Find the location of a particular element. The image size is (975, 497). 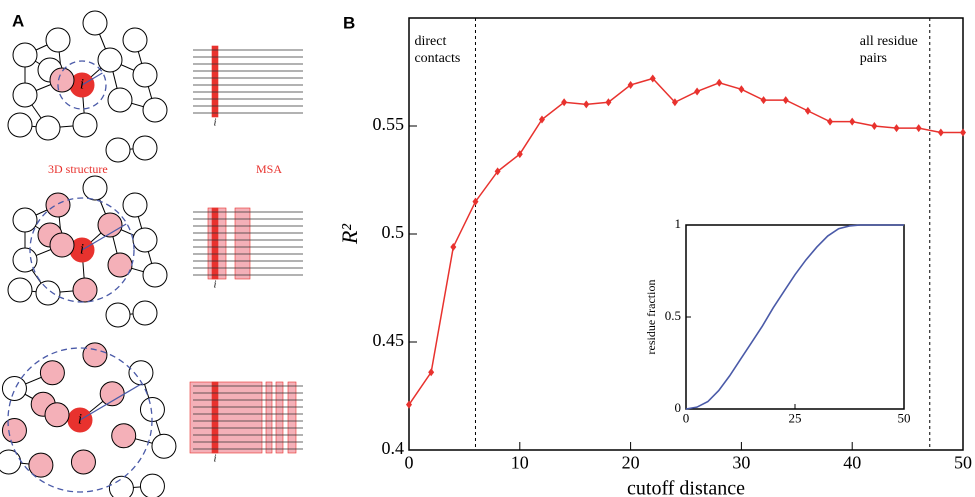

caption: 3D structure is located at coordinates (78, 169).